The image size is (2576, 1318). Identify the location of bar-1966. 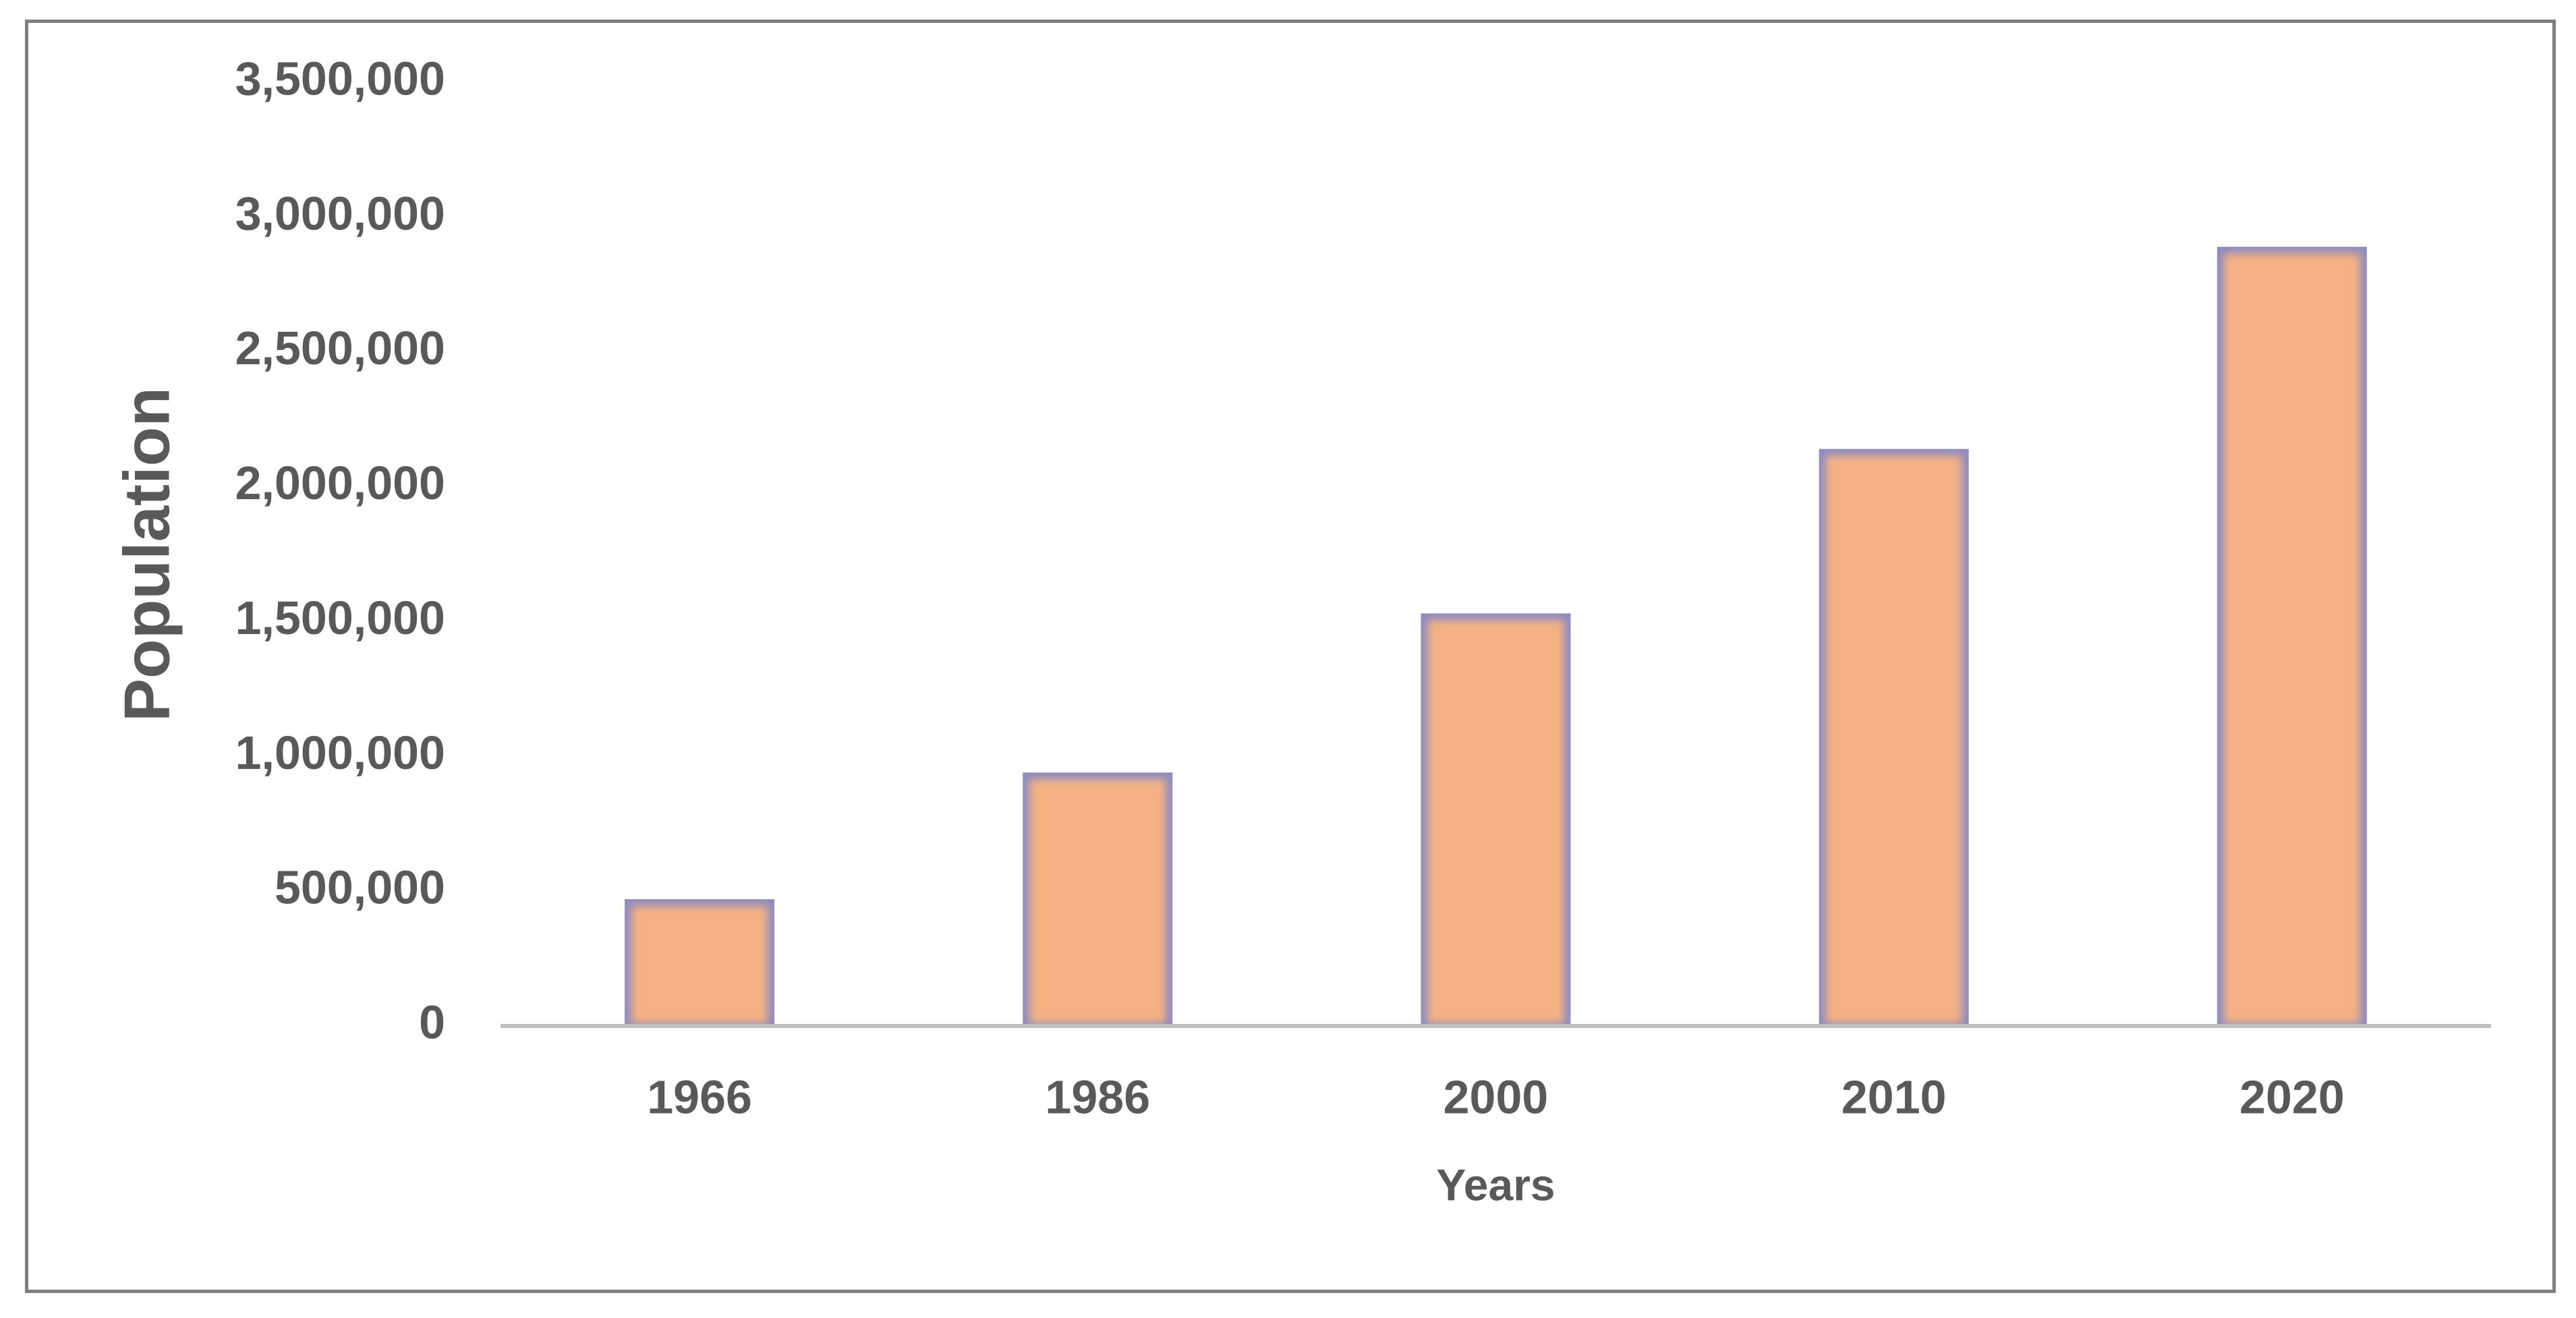
(700, 962).